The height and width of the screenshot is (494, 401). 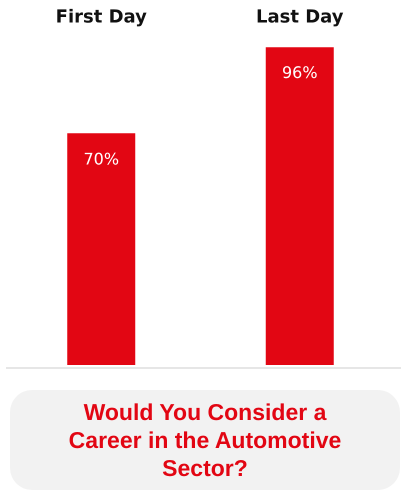 I want to click on data-label: 96%, so click(x=300, y=72).